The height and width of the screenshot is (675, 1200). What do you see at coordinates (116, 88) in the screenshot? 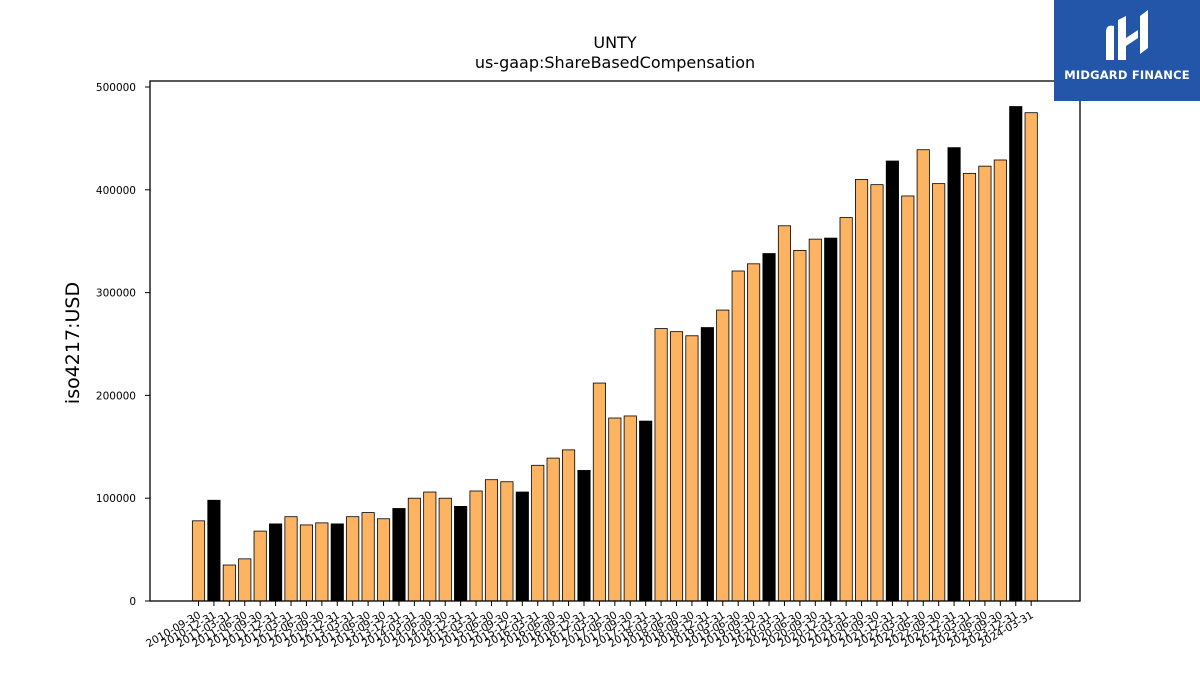
I see `y-tick-label: 500000` at bounding box center [116, 88].